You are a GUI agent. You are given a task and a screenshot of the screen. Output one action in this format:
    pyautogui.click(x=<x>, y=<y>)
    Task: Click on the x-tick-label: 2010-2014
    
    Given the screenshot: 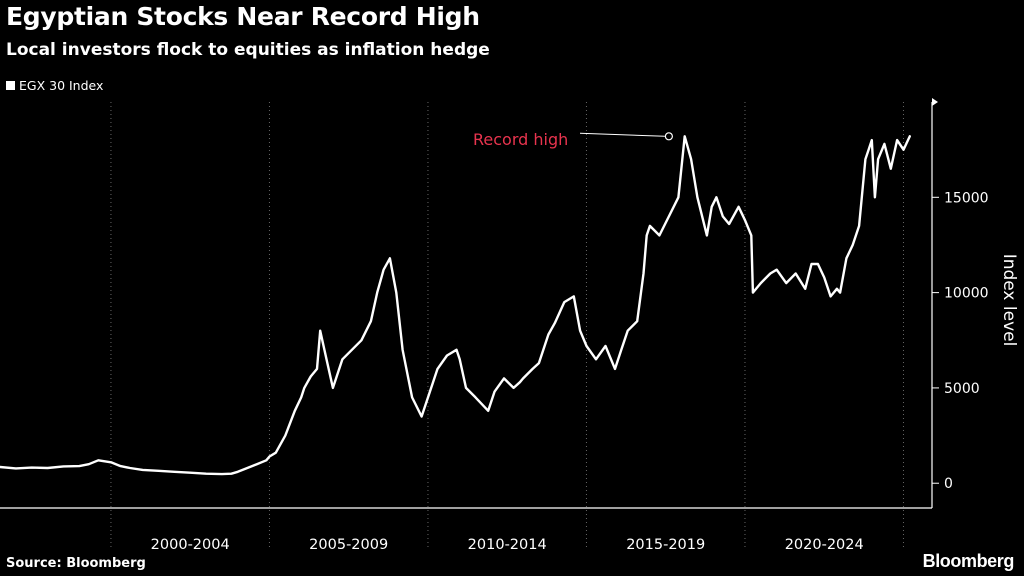 What is the action you would take?
    pyautogui.click(x=507, y=545)
    